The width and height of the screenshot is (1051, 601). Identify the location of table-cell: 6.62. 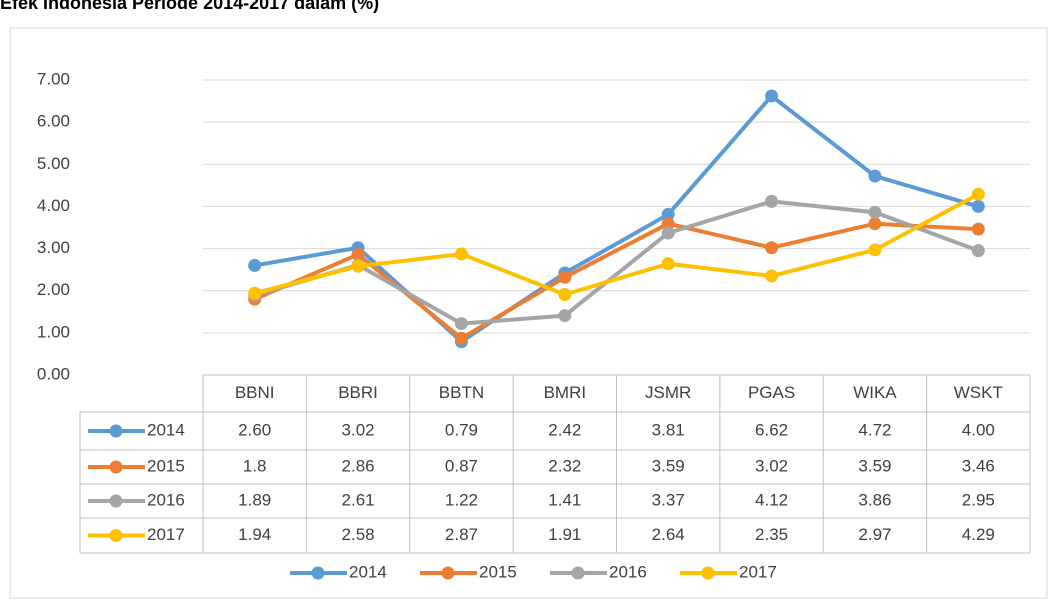
(771, 429).